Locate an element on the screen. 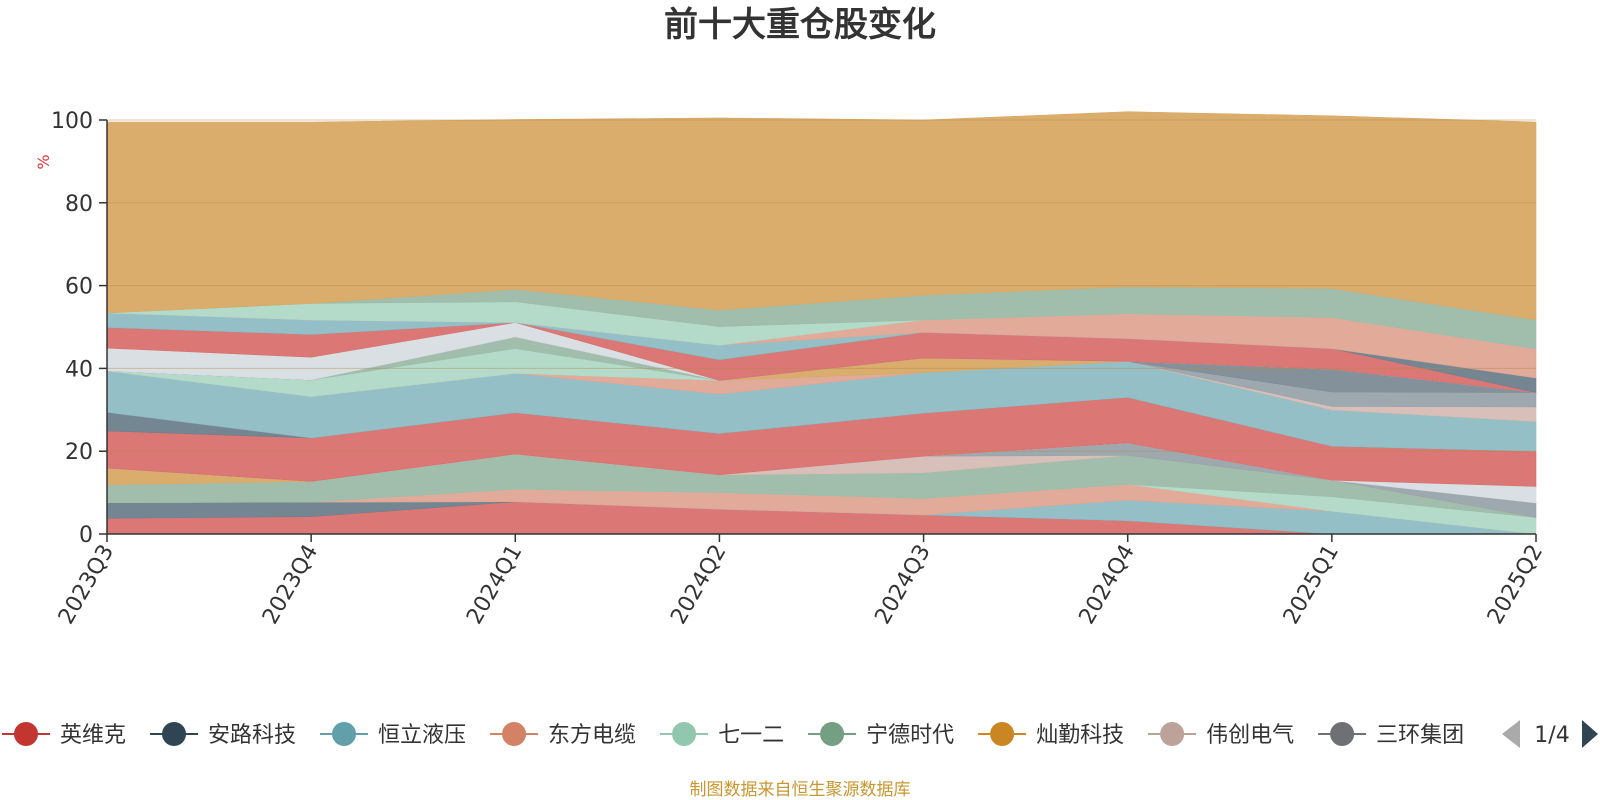  legend-label: 安路科技 is located at coordinates (252, 735).